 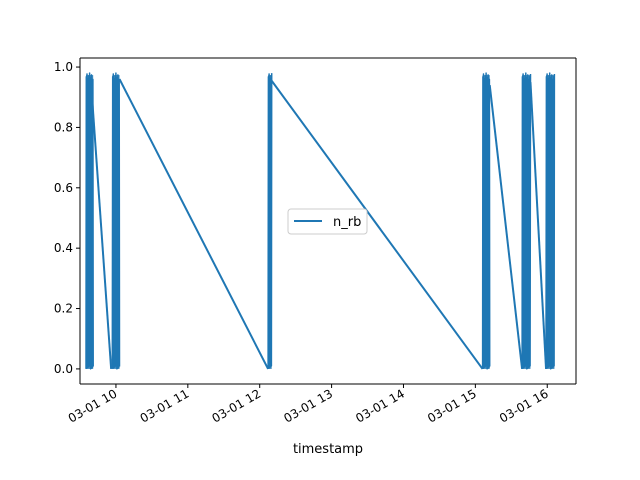 What do you see at coordinates (63, 248) in the screenshot?
I see `y-tick-label: 0.4` at bounding box center [63, 248].